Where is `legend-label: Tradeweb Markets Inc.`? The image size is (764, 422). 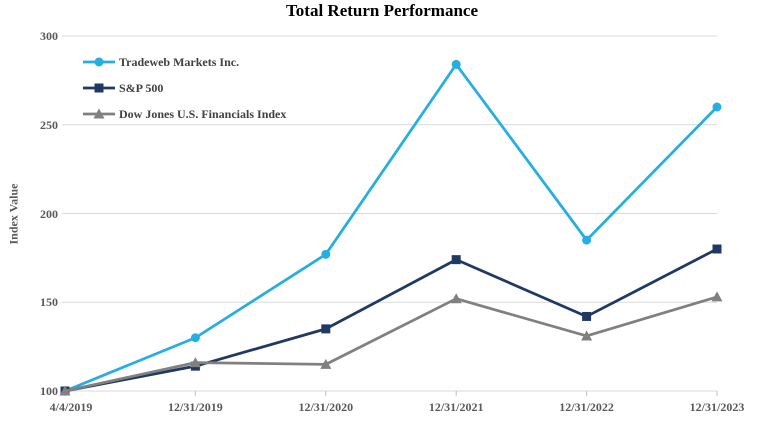
legend-label: Tradeweb Markets Inc. is located at coordinates (179, 61).